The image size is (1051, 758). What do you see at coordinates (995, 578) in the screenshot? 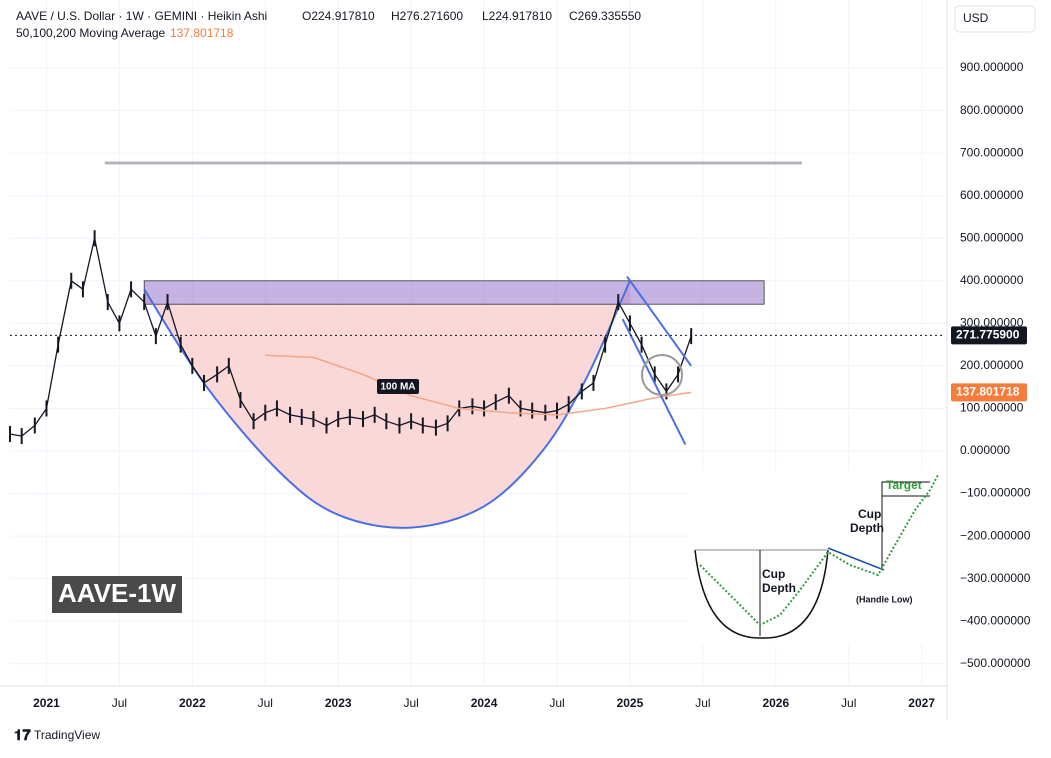
I see `y-tick-label: −300.000000` at bounding box center [995, 578].